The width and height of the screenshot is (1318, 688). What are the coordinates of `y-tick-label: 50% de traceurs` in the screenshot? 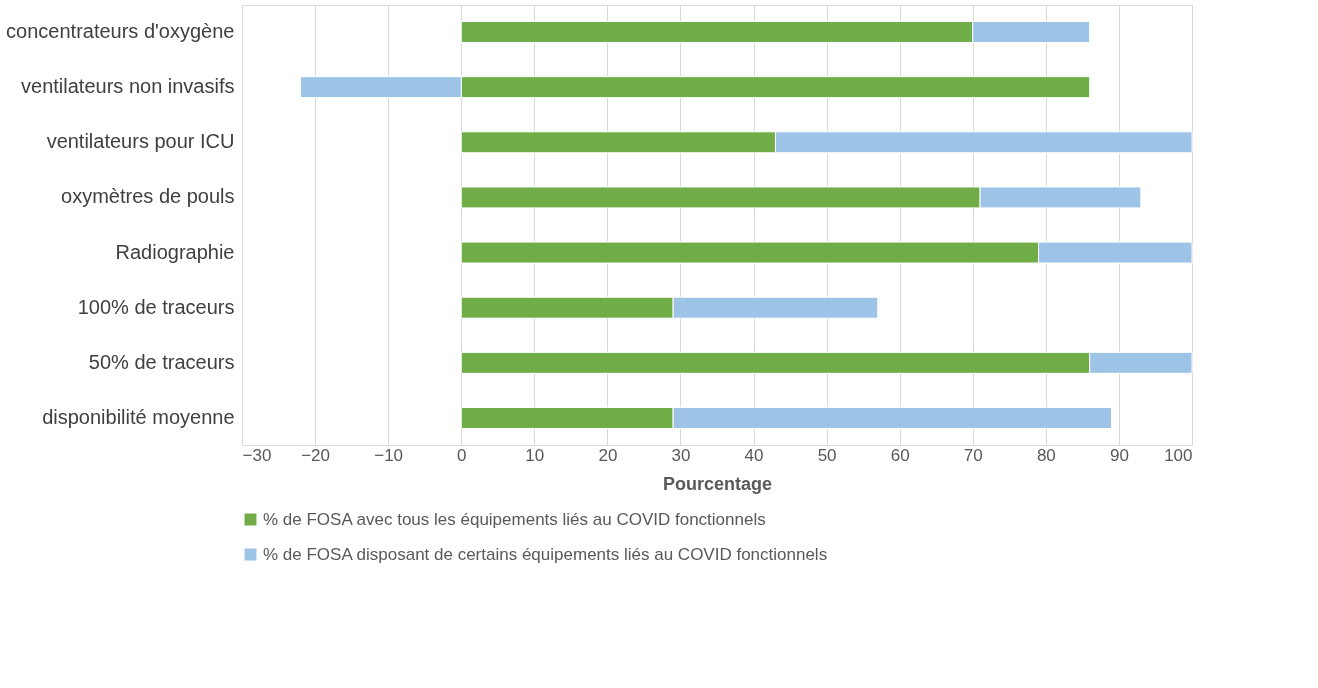 It's located at (161, 361).